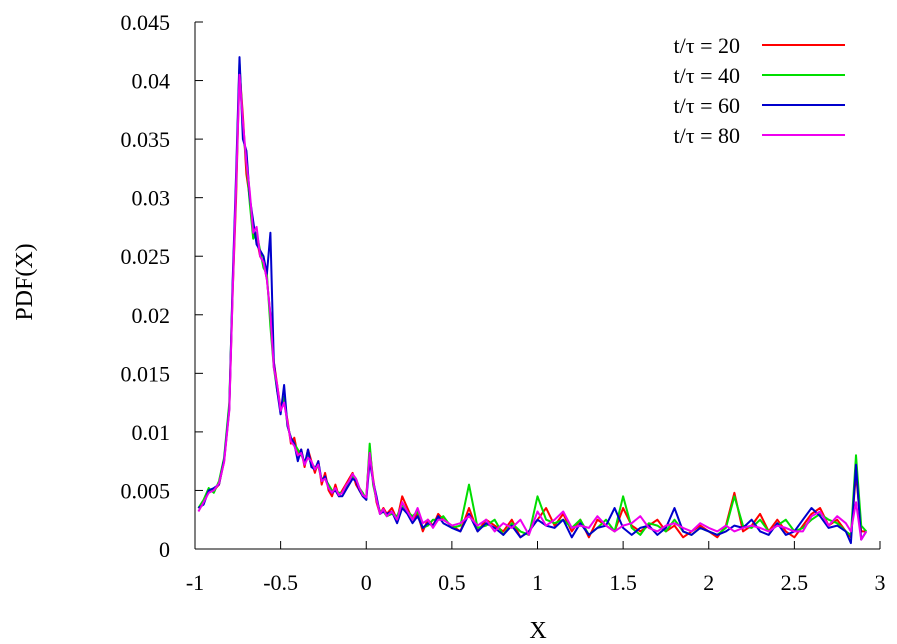 The width and height of the screenshot is (897, 644). I want to click on legend: t/τ = 20 t/τ = 40 t/τ = 60 t/τ = 80, so click(759, 90).